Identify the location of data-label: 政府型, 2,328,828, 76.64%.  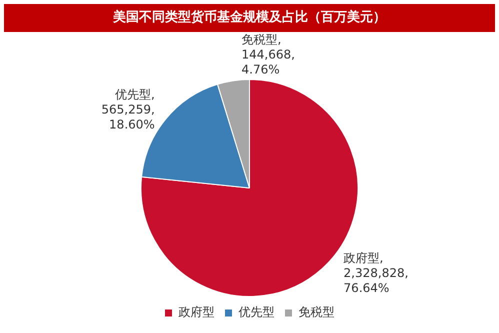
(376, 273).